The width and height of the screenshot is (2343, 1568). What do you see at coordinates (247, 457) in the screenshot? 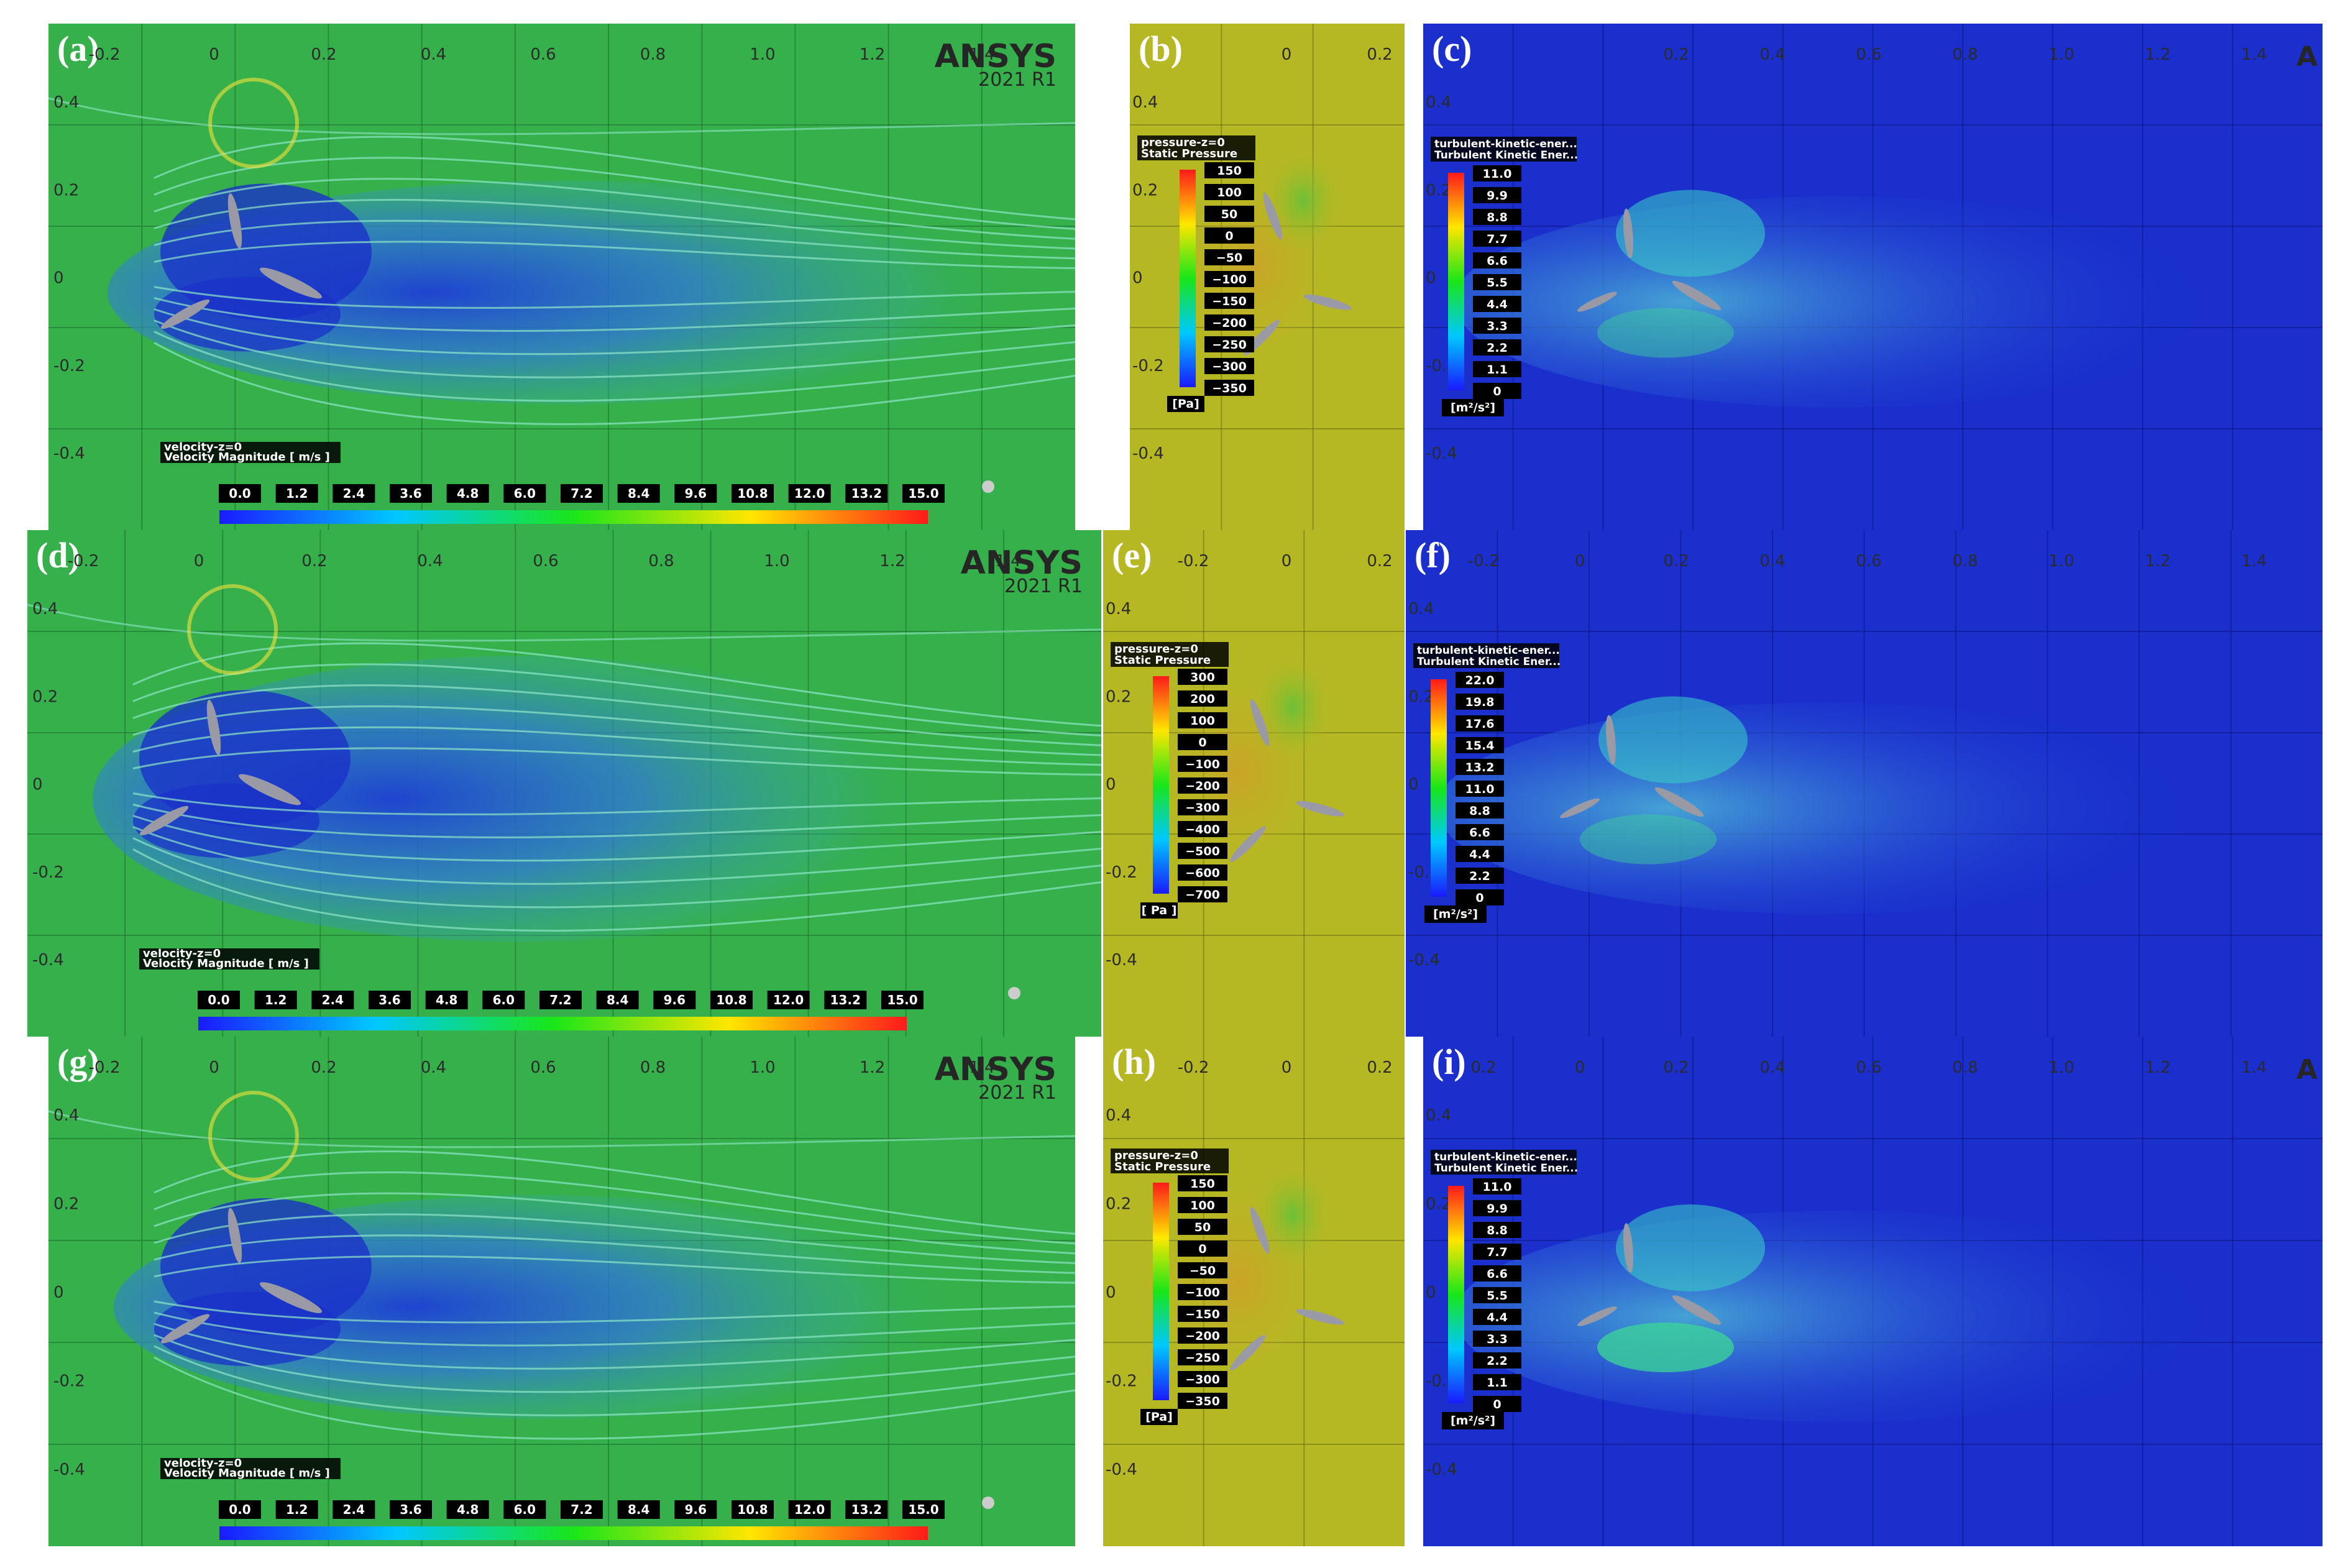
I see `colorbar-subtitle: Velocity Magnitude [ m/s ]` at bounding box center [247, 457].